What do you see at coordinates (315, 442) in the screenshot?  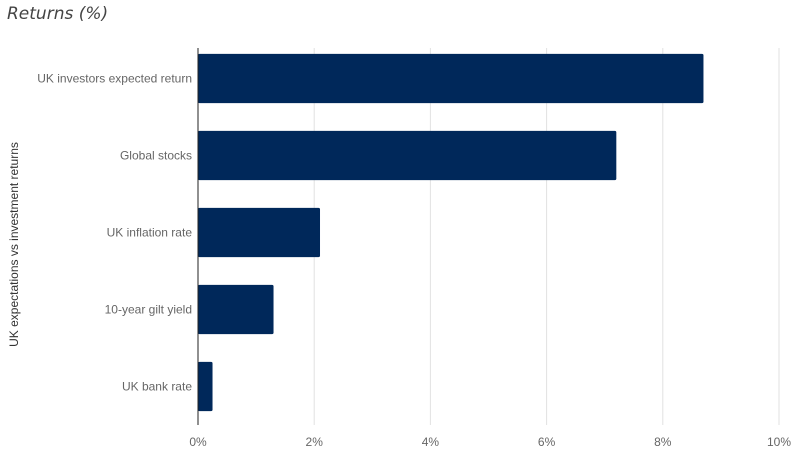 I see `x-tick-label: 2%` at bounding box center [315, 442].